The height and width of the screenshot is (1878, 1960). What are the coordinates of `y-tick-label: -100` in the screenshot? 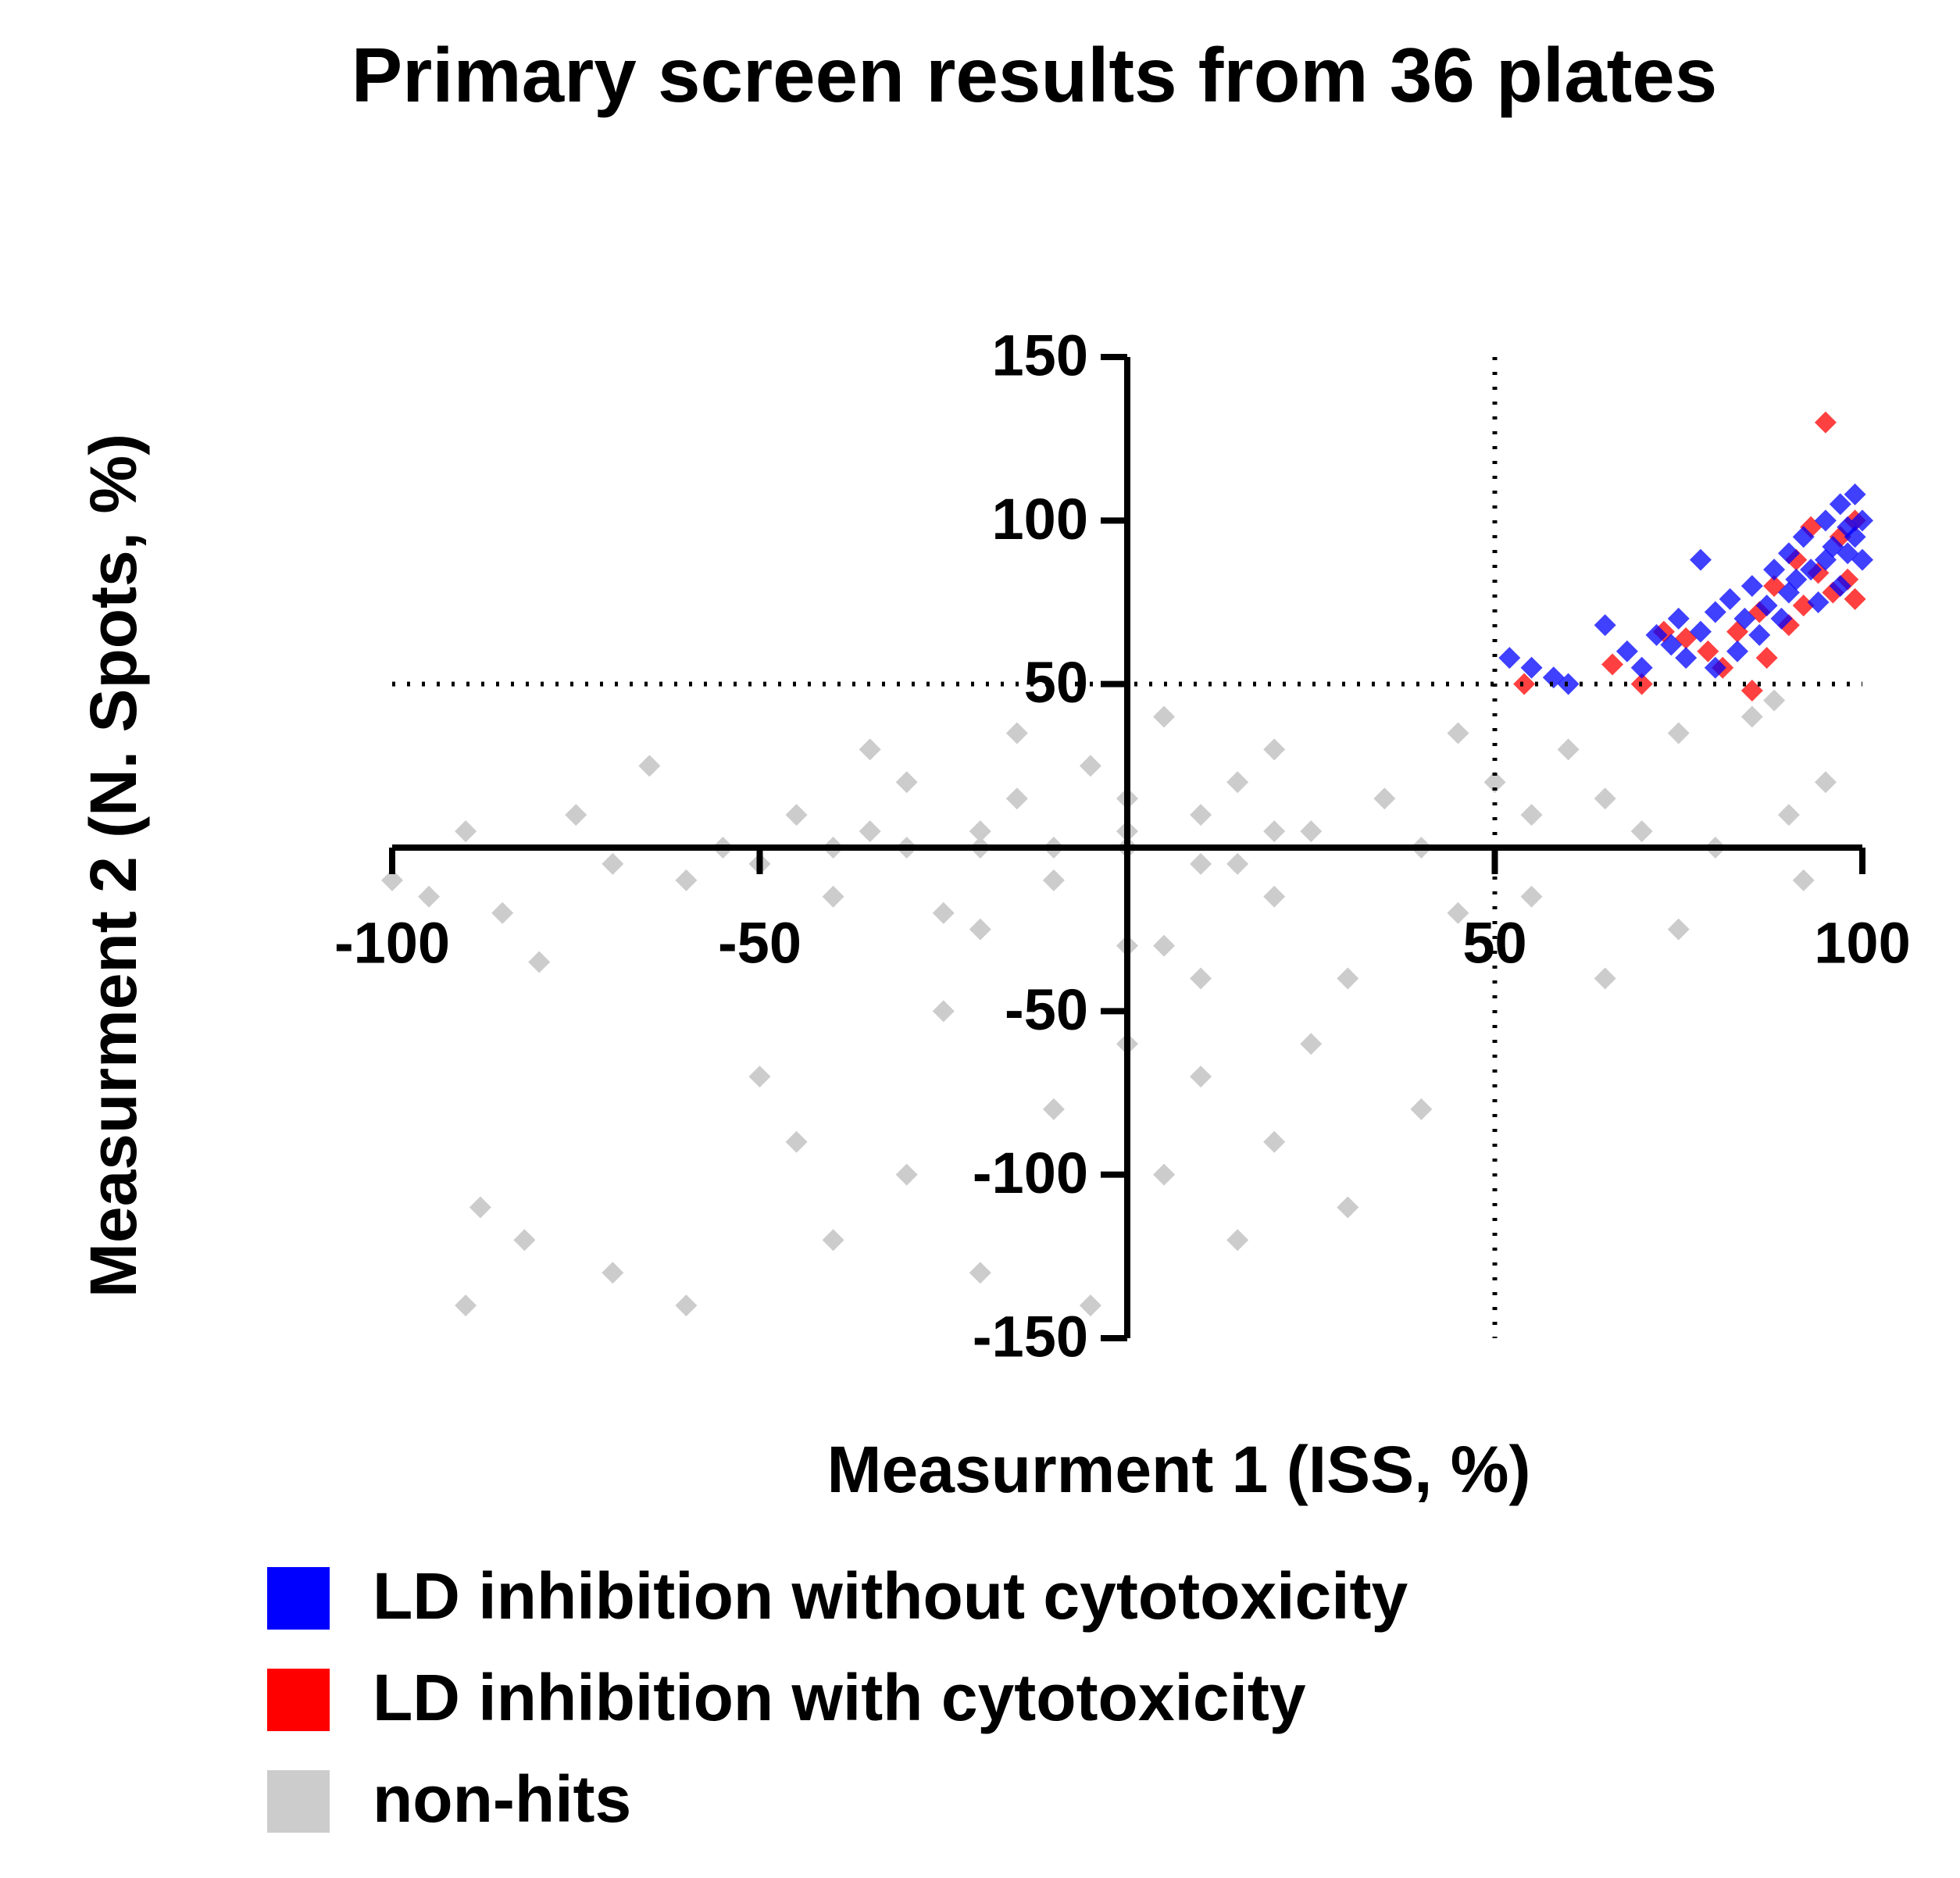 It's located at (1030, 1173).